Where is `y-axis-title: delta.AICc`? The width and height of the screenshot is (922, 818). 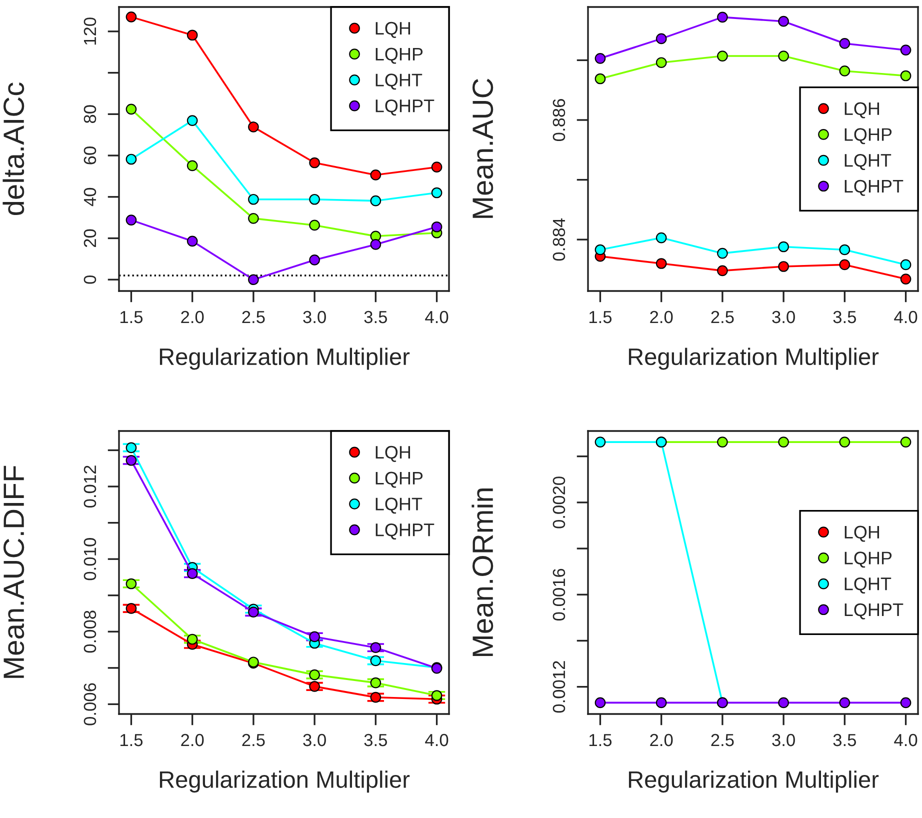 y-axis-title: delta.AICc is located at coordinates (13, 149).